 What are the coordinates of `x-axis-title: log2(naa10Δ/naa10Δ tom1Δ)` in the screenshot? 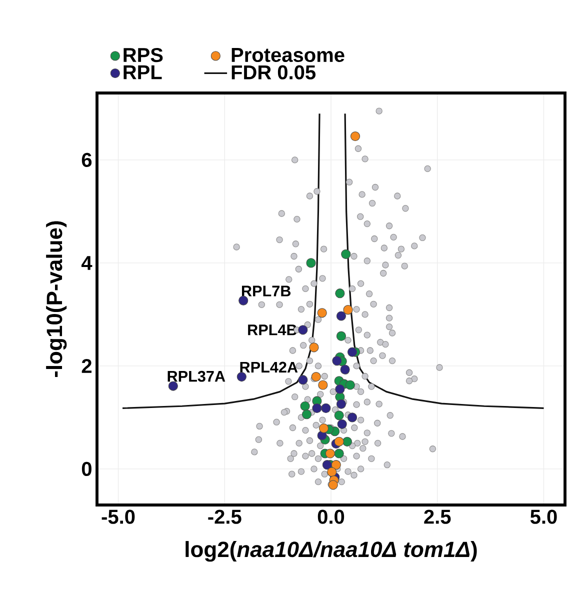 It's located at (331, 551).